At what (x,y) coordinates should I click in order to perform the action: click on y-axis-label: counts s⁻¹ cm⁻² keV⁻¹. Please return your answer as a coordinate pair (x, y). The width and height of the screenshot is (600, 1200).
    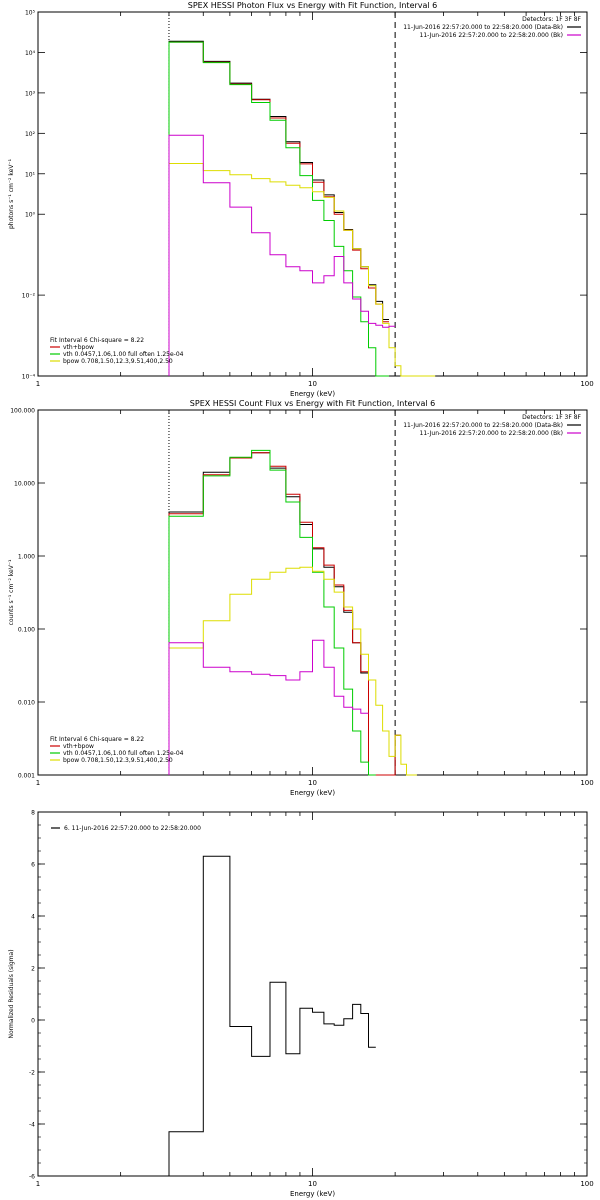
    Looking at the image, I should click on (11, 592).